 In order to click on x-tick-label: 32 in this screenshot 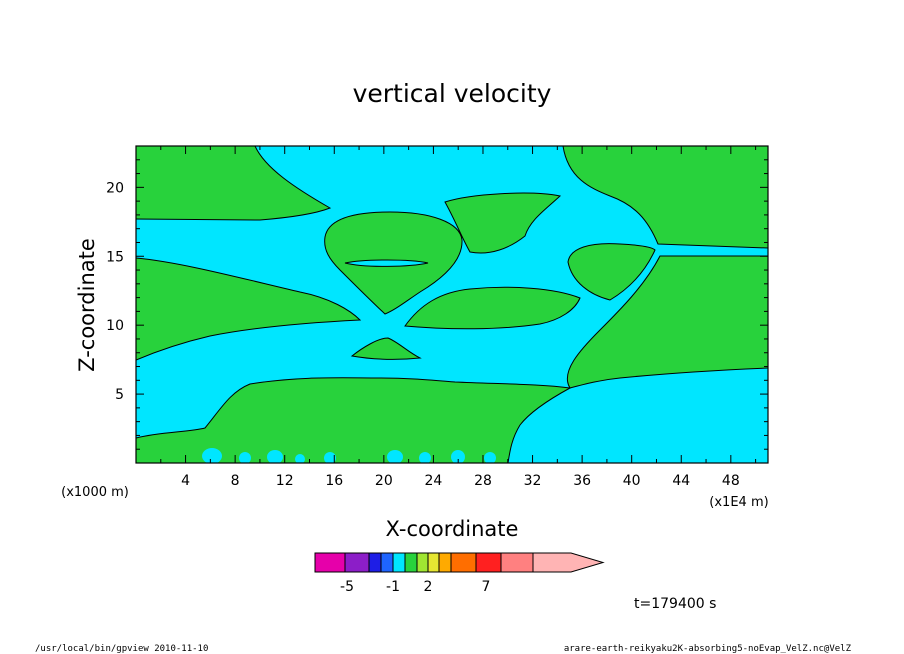, I will do `click(533, 481)`.